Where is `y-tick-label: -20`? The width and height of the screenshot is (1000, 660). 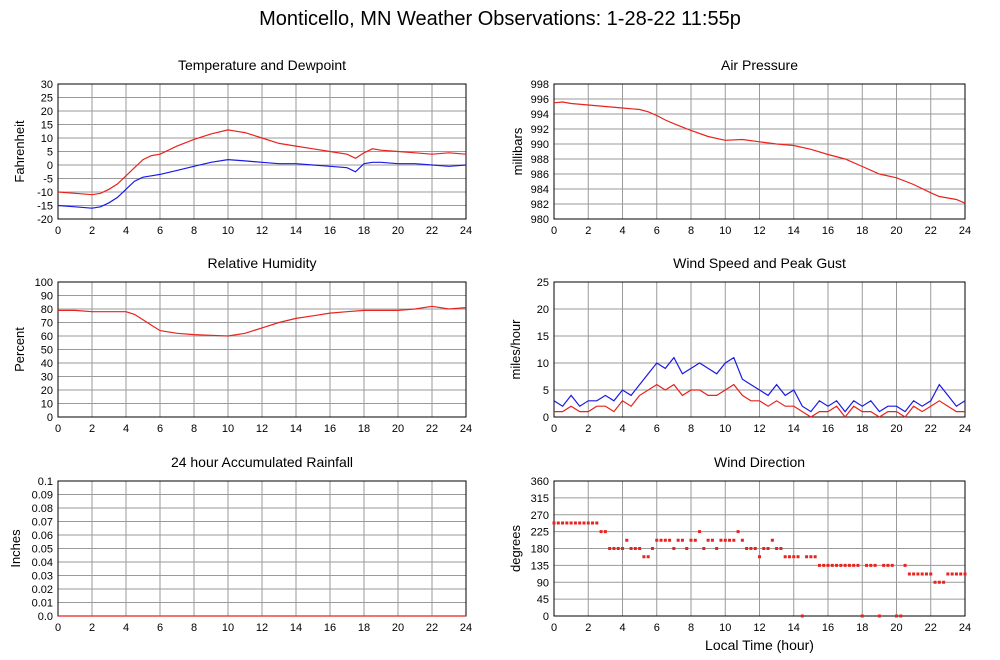 y-tick-label: -20 is located at coordinates (45, 220).